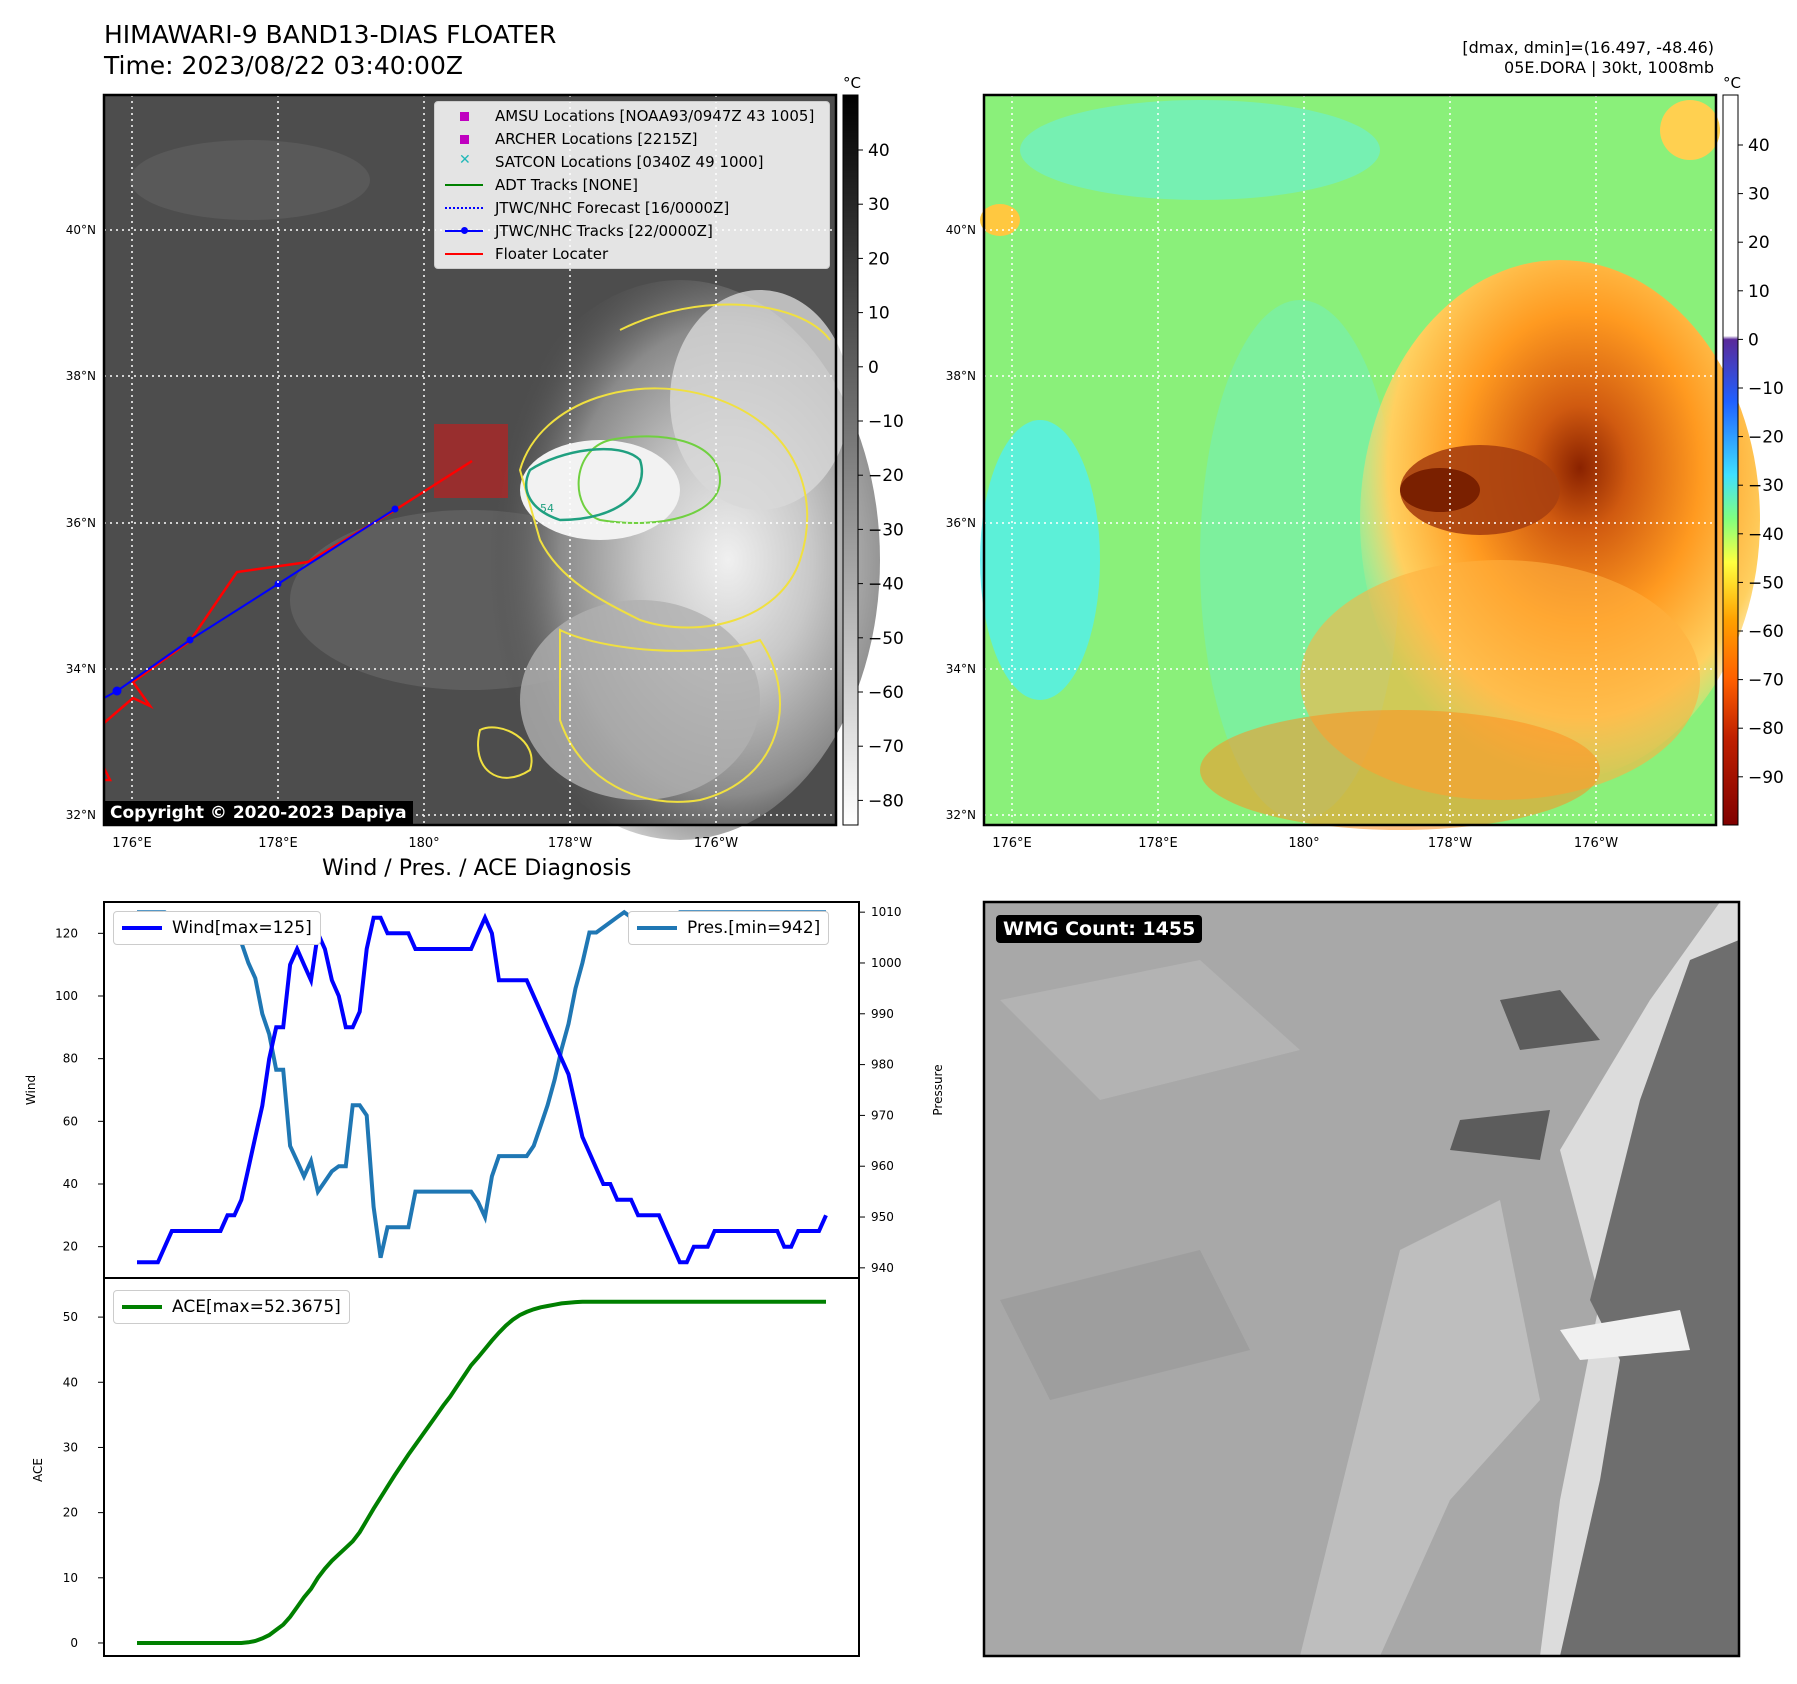 The image size is (1797, 1684). I want to click on lat-label: 38°N, so click(81, 376).